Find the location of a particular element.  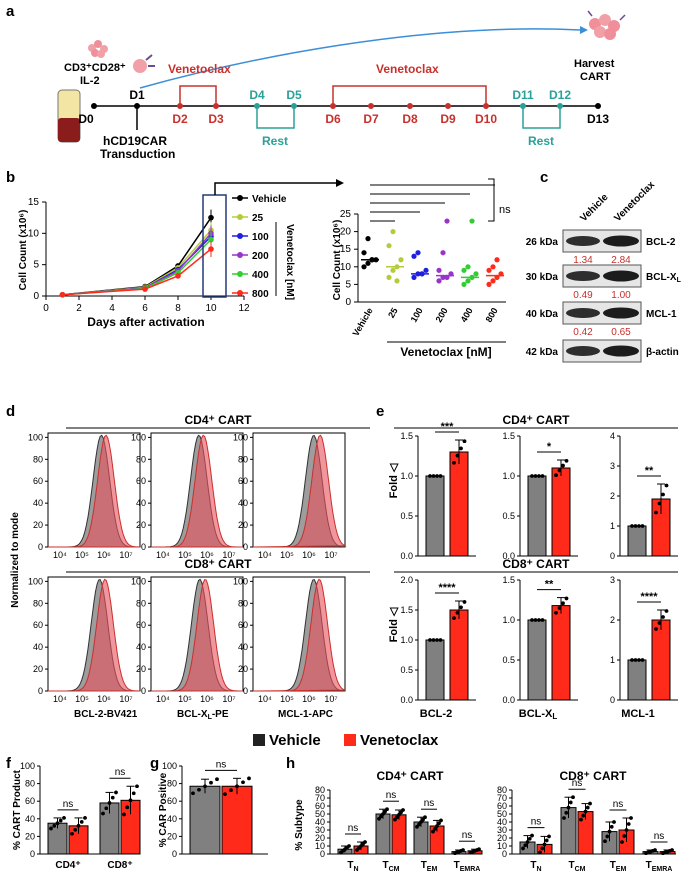

e-ytick-label: 1 is located at coordinates (612, 526).